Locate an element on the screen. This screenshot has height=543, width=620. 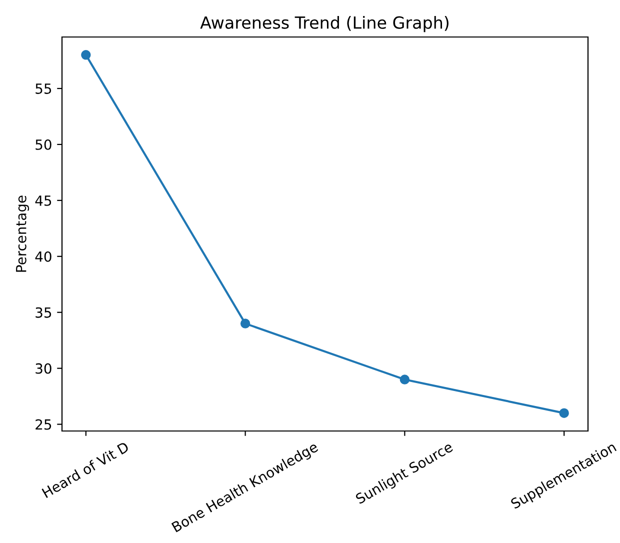
y-tick-label: 55 is located at coordinates (44, 89).